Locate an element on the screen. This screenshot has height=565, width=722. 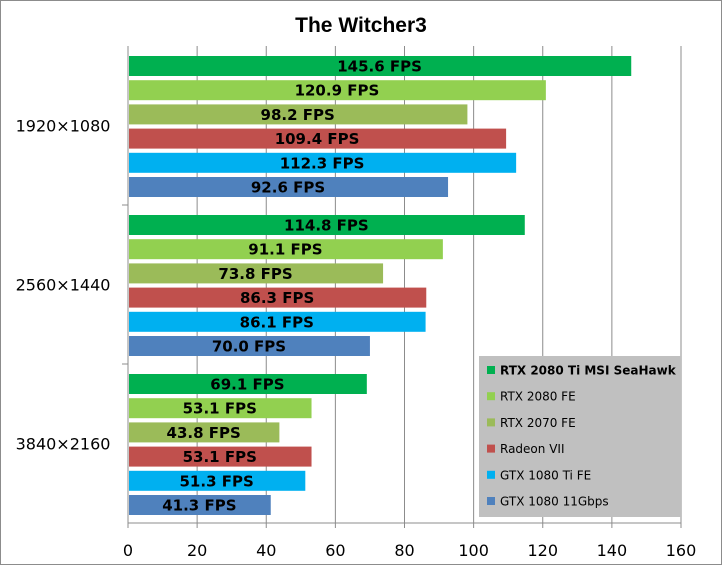
legend-box is located at coordinates (580, 436).